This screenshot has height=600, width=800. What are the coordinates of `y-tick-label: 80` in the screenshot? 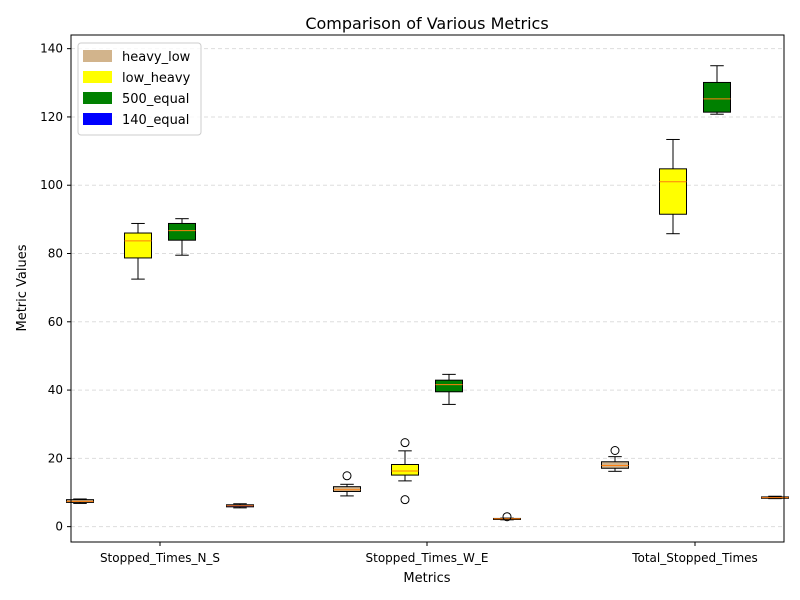 It's located at (55, 254).